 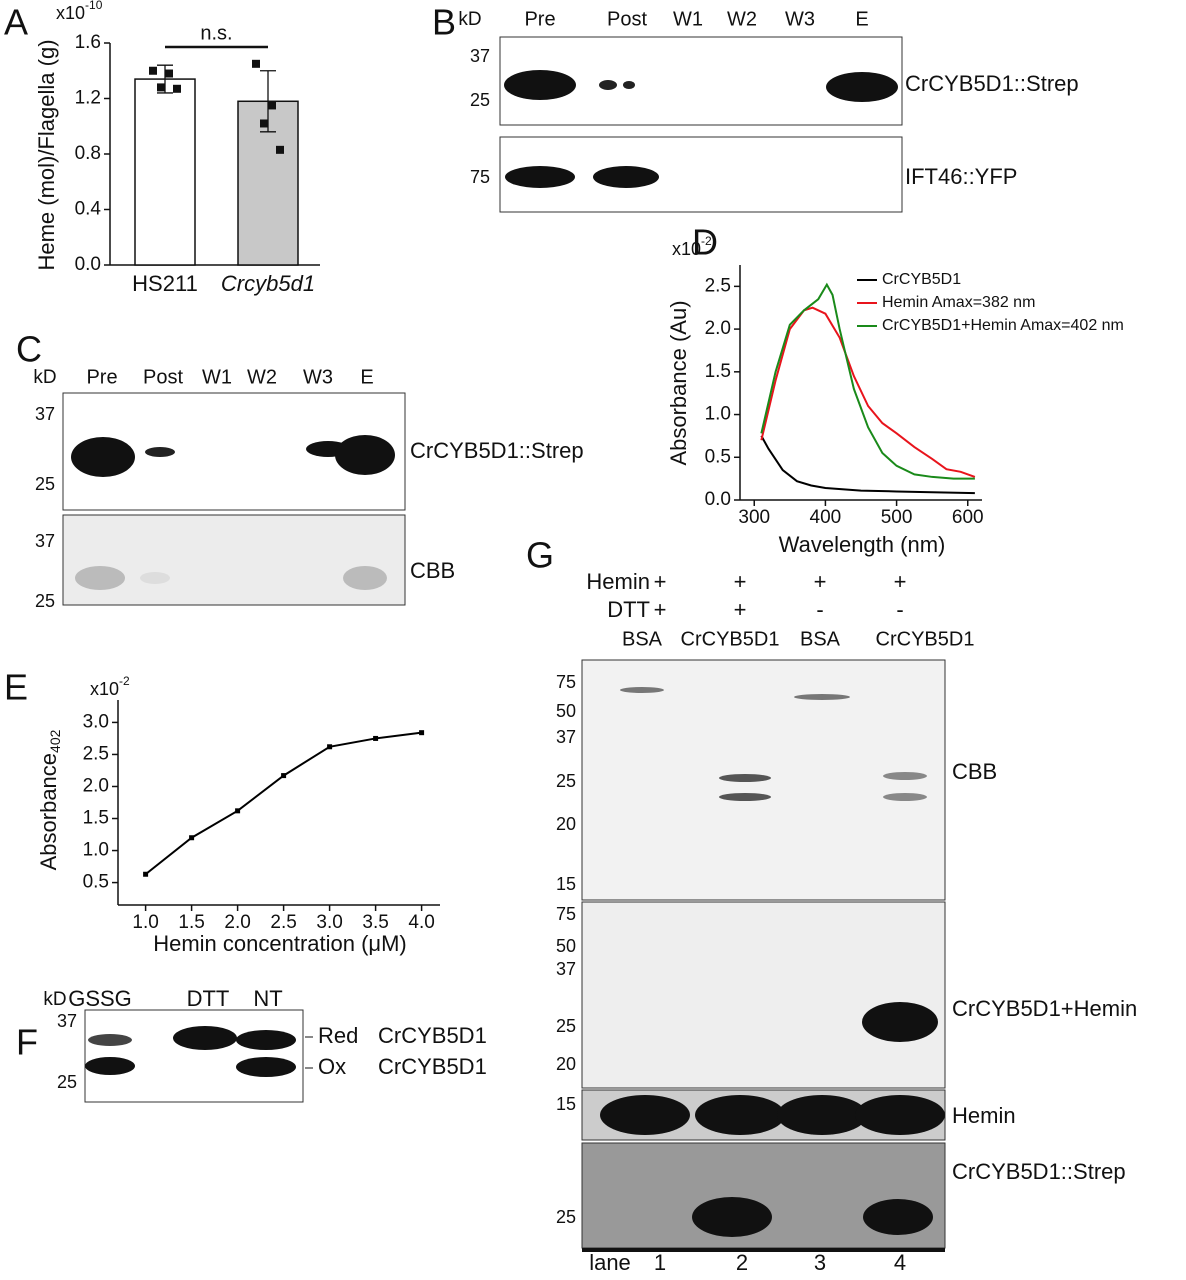 I want to click on lane-label: W2, so click(x=262, y=377).